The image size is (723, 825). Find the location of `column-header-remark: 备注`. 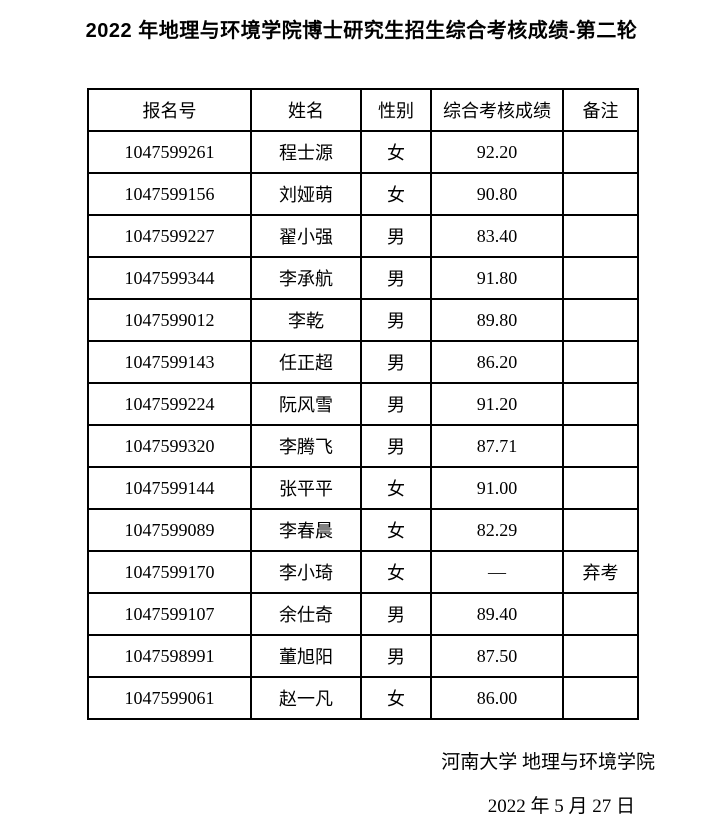

column-header-remark: 备注 is located at coordinates (600, 110).